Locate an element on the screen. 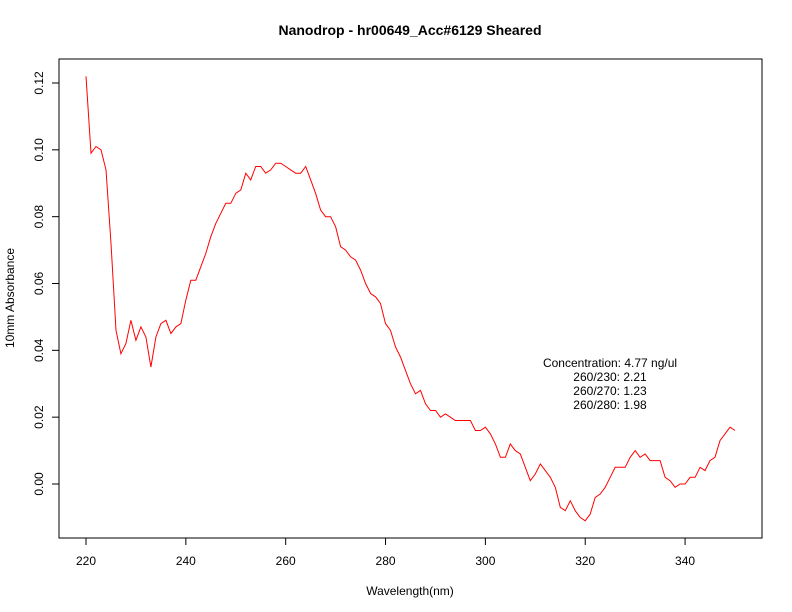  x-tick-label: 300 is located at coordinates (485, 561).